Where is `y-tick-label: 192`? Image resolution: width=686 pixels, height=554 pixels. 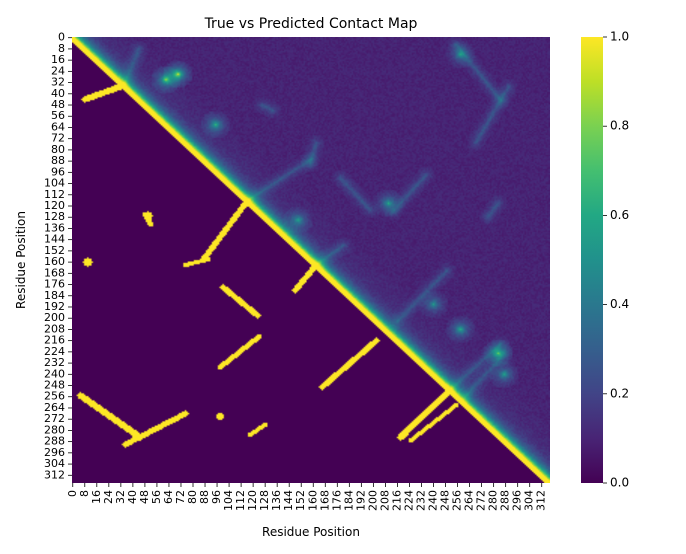
y-tick-label: 192 is located at coordinates (54, 306).